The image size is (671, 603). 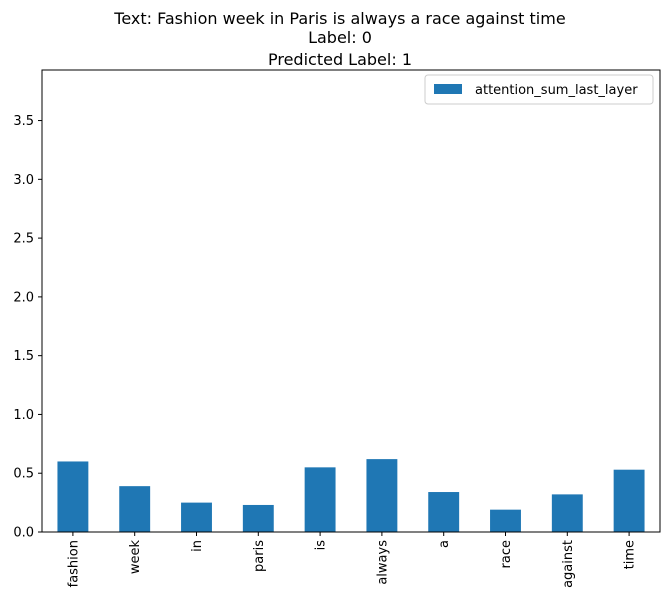 I want to click on x-tick-label: time, so click(x=630, y=554).